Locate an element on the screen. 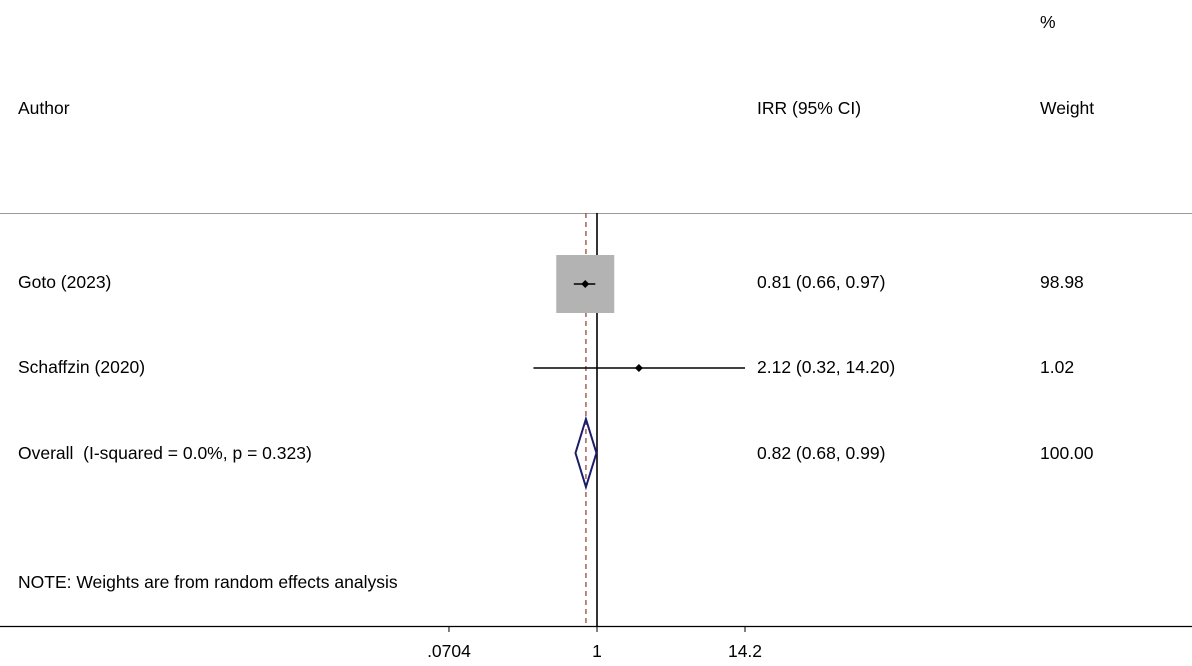 This screenshot has height=666, width=1192. overall-label: Overall (I-squared = 0.0%, p = 0.323) is located at coordinates (165, 453).